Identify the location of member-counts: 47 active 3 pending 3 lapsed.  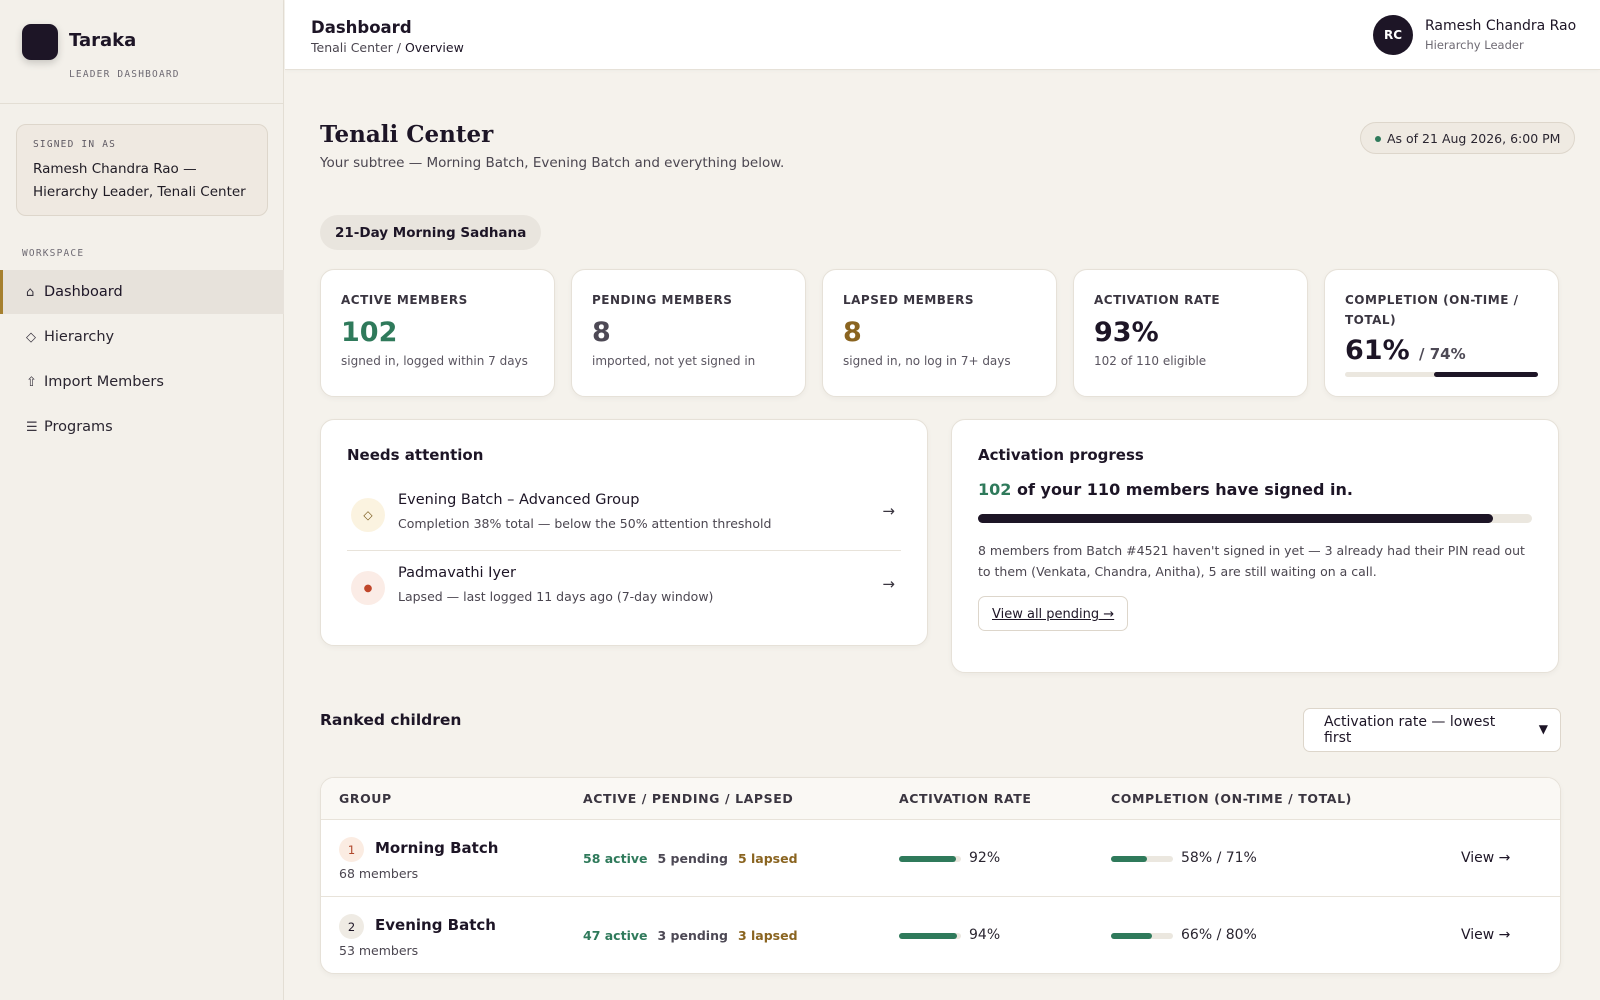
(690, 935).